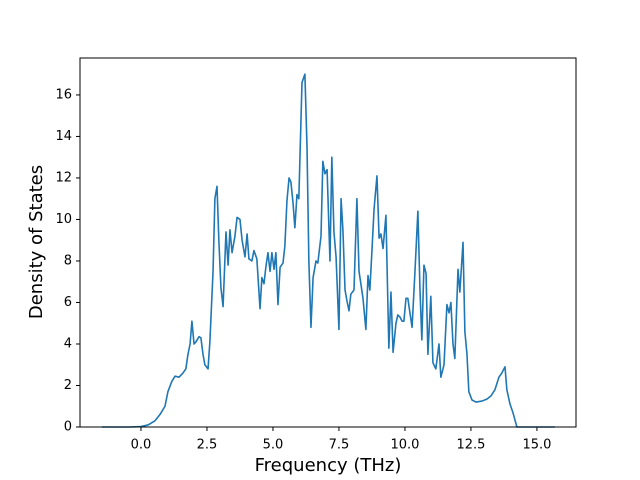  What do you see at coordinates (328, 465) in the screenshot?
I see `x-axis-label: Frequency (THz)` at bounding box center [328, 465].